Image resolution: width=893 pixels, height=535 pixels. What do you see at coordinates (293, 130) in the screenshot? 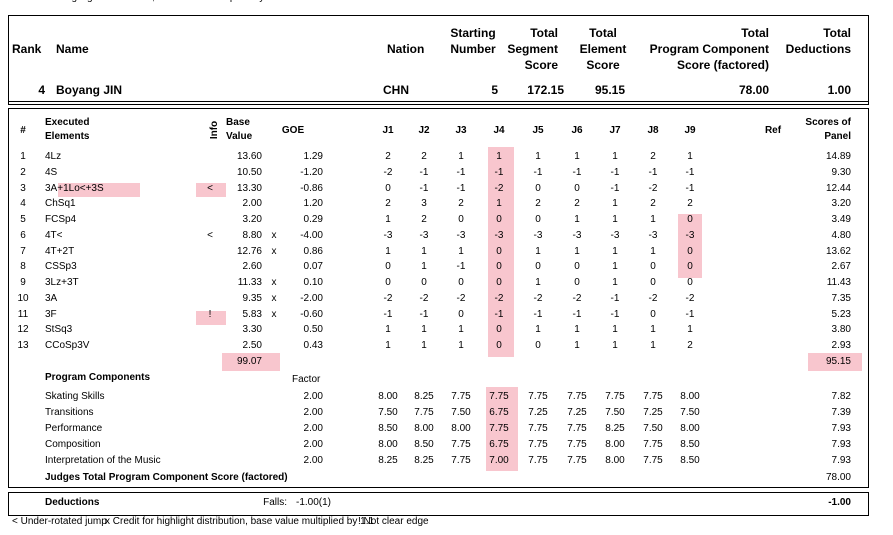
I see `text: GOE` at bounding box center [293, 130].